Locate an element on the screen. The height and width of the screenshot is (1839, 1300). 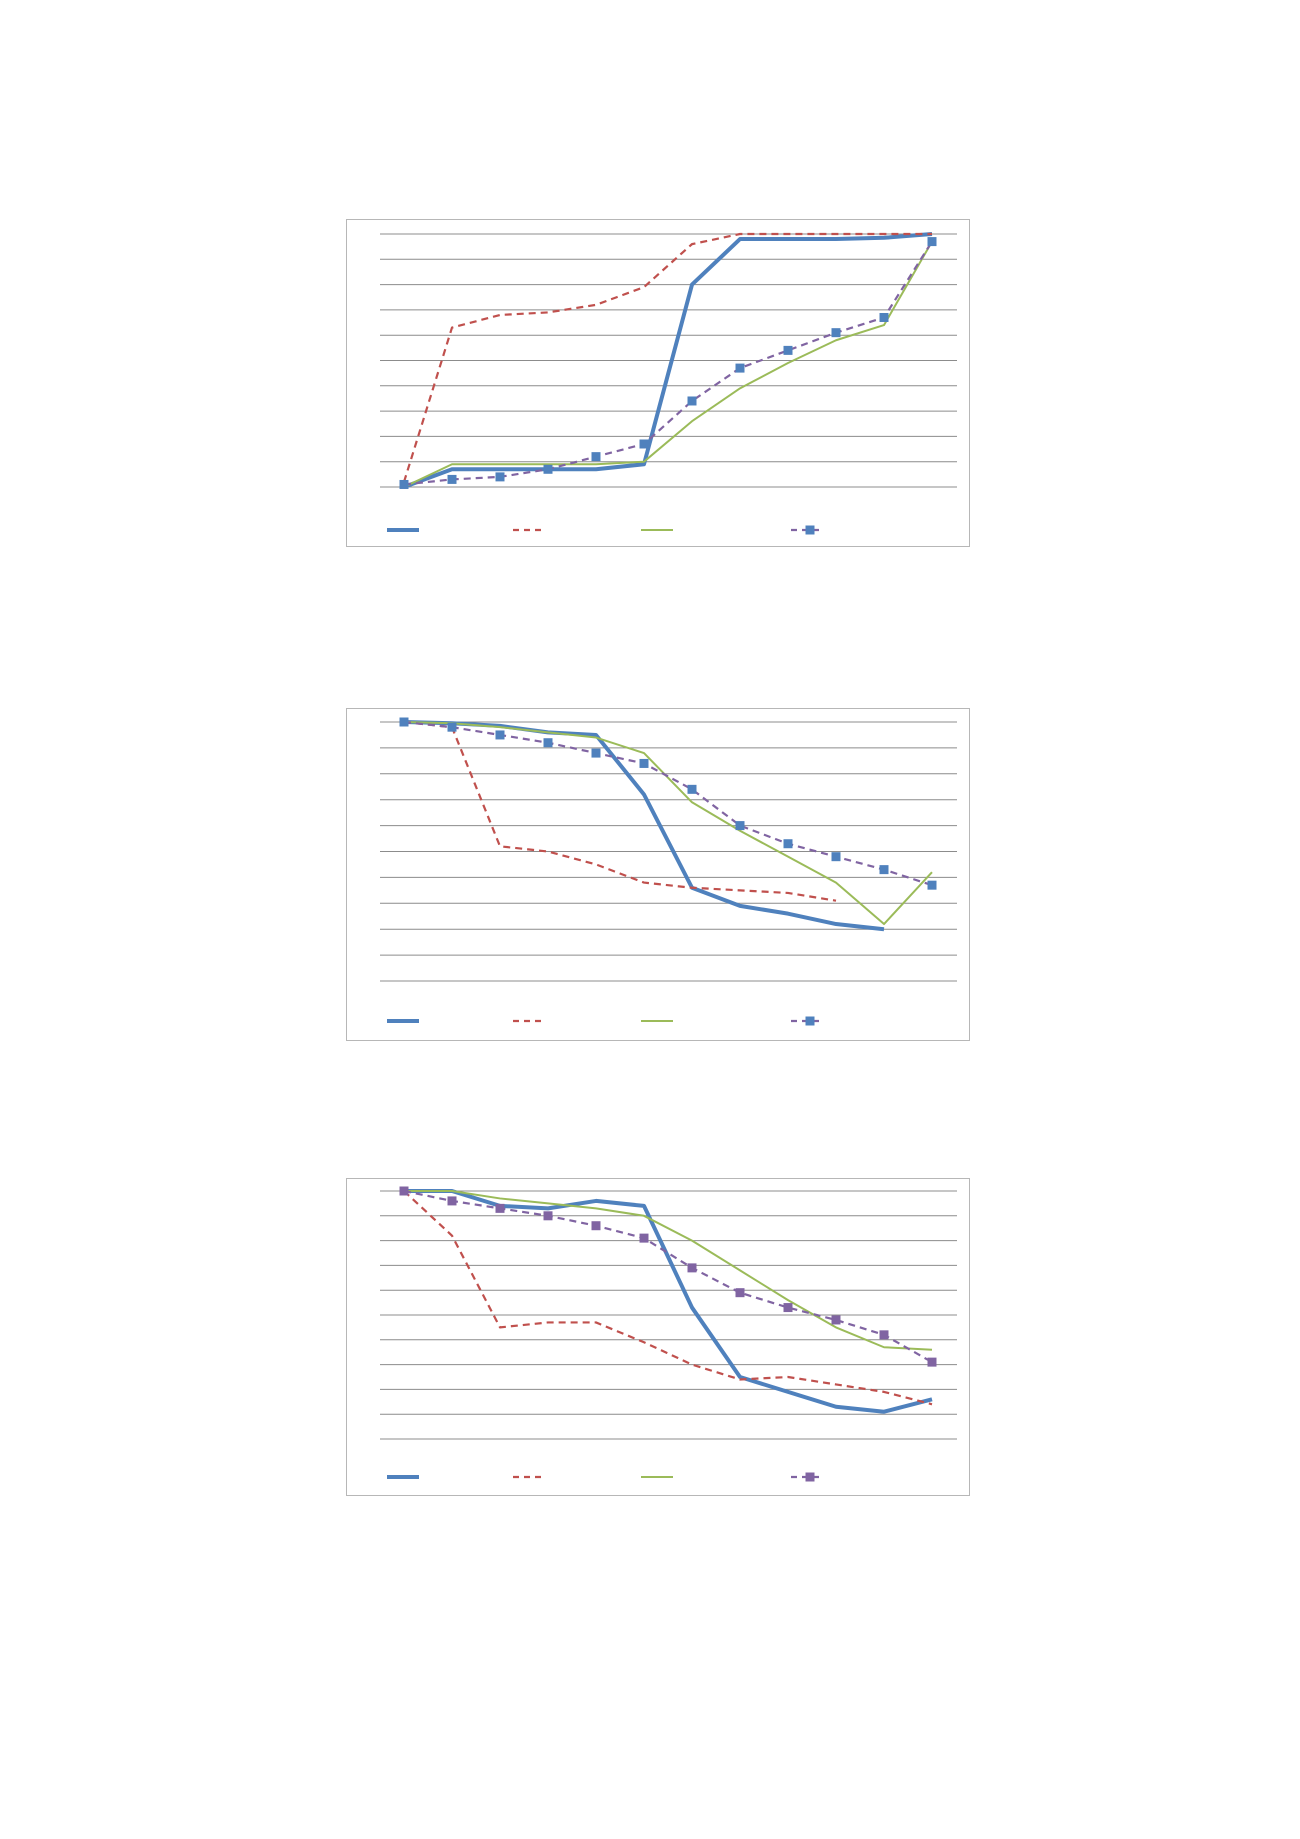
chart-2-svg is located at coordinates (668, 871).